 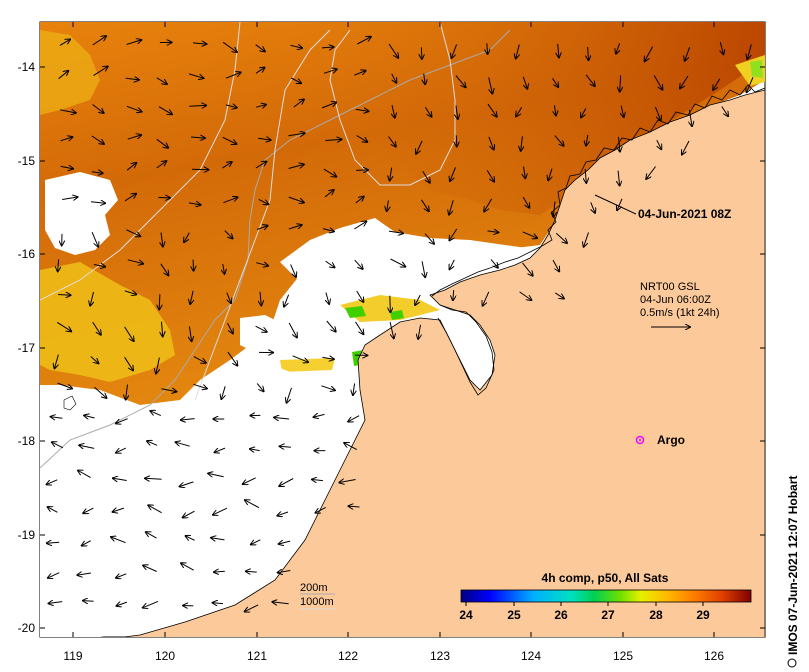 I want to click on depth-legend-200m: 200m, so click(x=314, y=588).